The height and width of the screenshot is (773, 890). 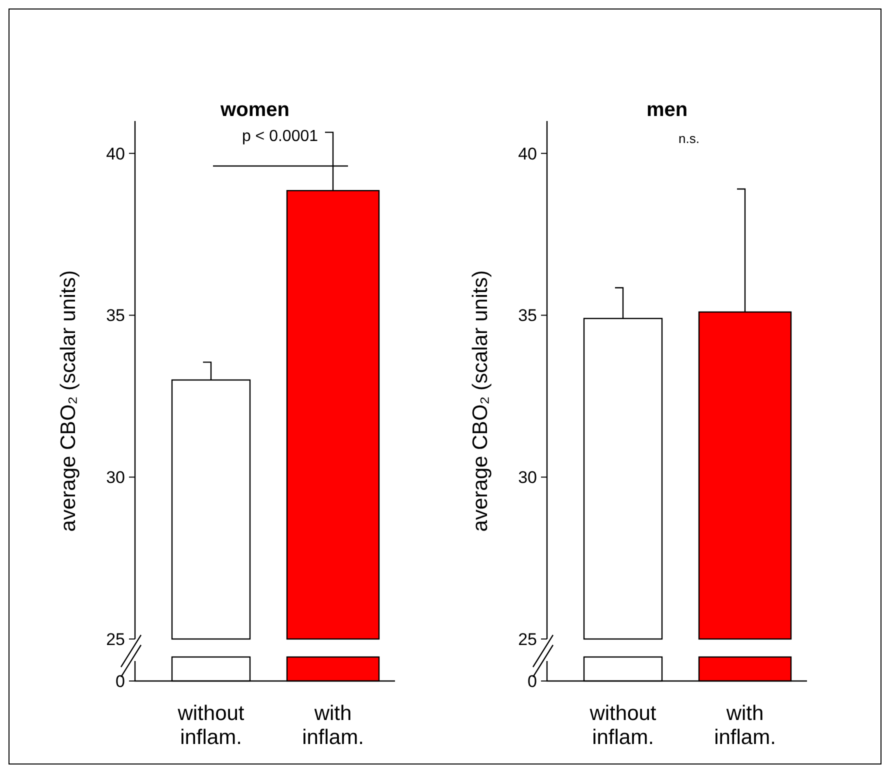 What do you see at coordinates (689, 138) in the screenshot?
I see `annotation: n.s.` at bounding box center [689, 138].